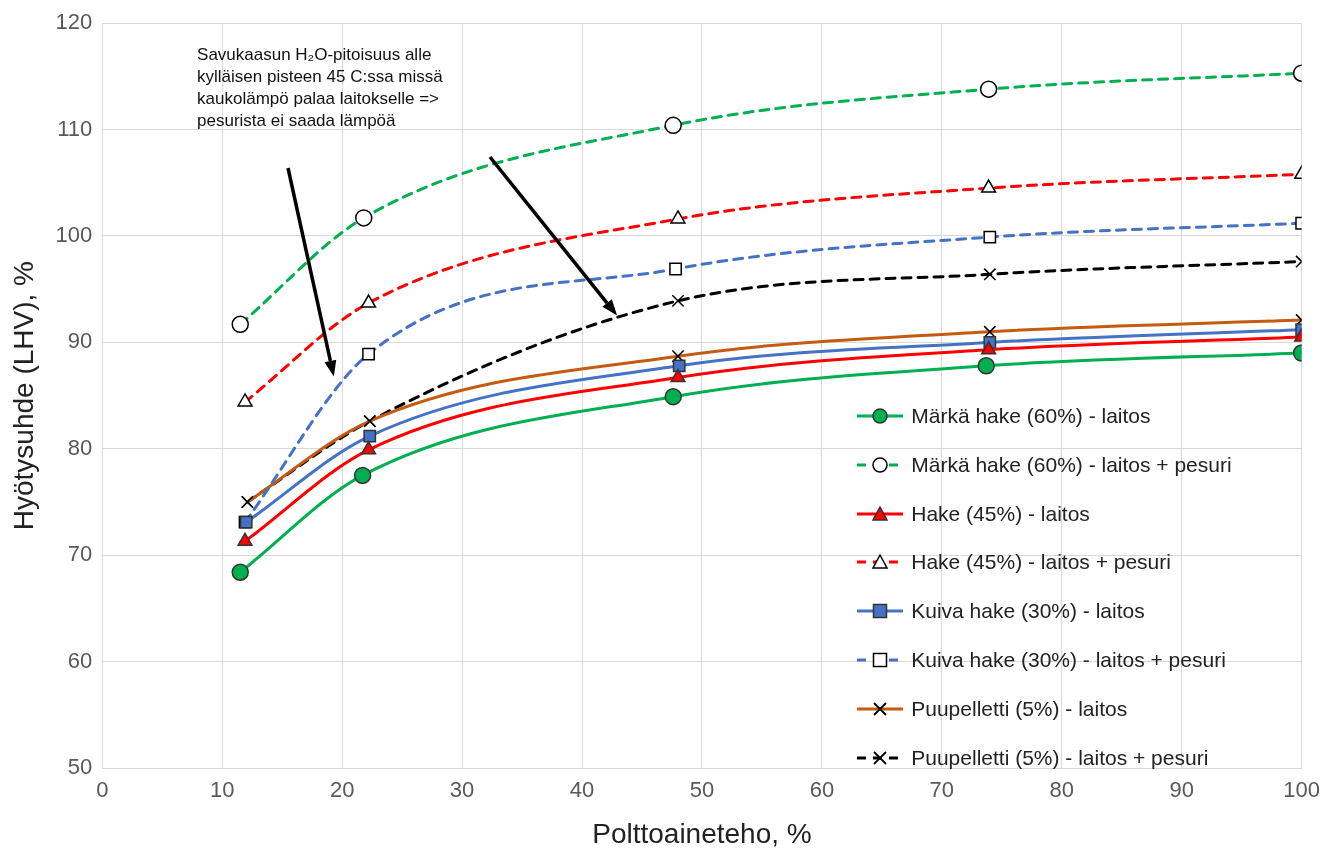  What do you see at coordinates (342, 790) in the screenshot?
I see `x-tick-label: 20` at bounding box center [342, 790].